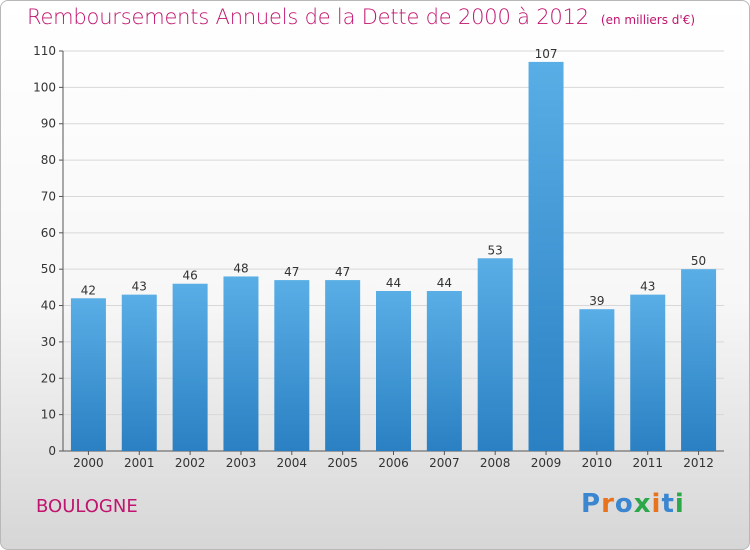  Describe the element at coordinates (343, 365) in the screenshot. I see `bar-2005` at that location.